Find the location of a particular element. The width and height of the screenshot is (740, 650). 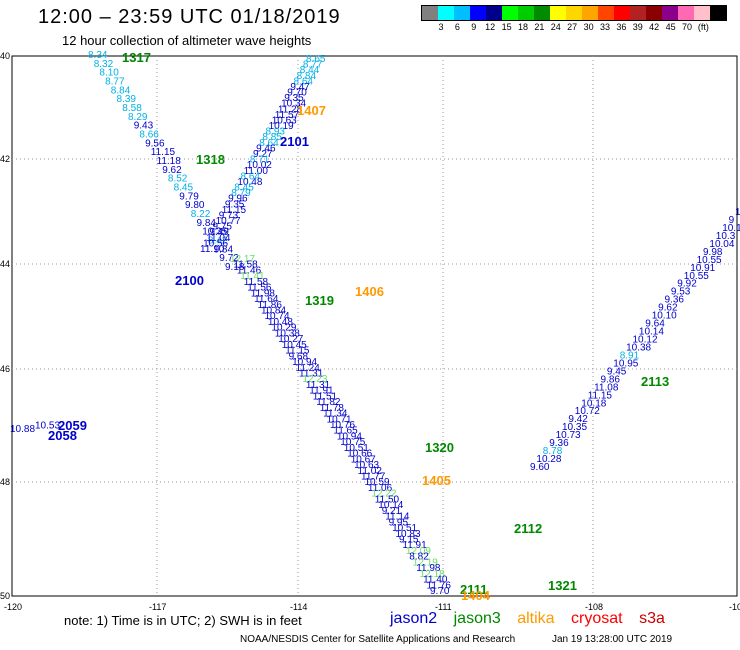

pass-number-label: 1319 is located at coordinates (319, 300).